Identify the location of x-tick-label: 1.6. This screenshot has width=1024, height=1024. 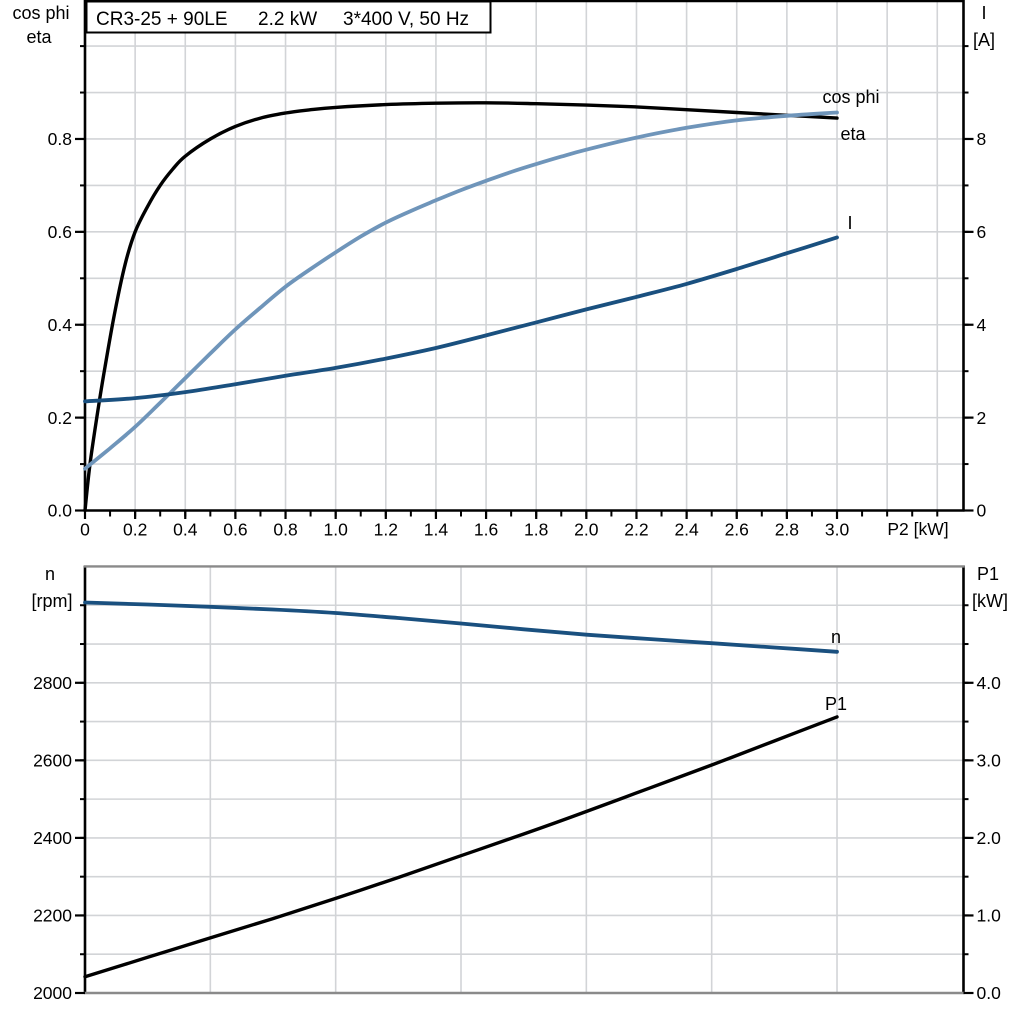
(486, 530).